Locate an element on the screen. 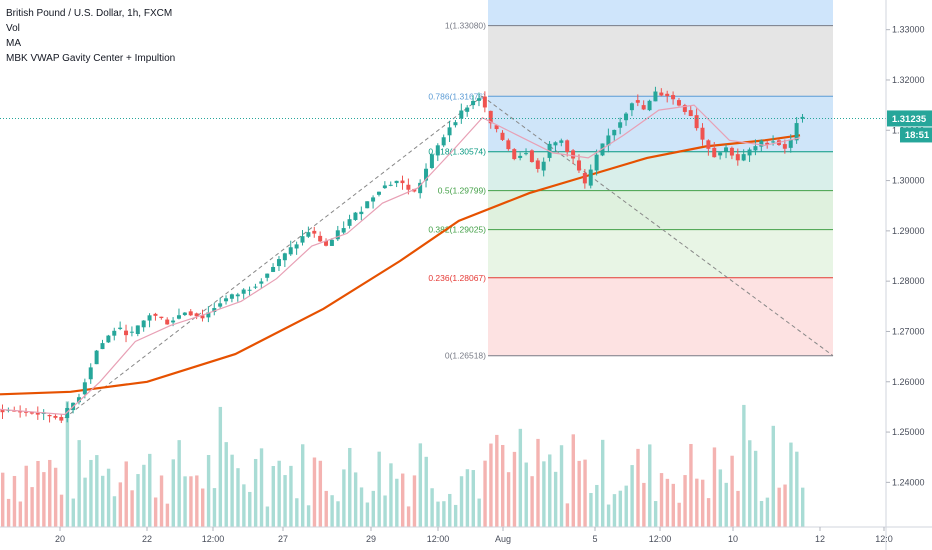  y-tick-label: 1.32000 is located at coordinates (908, 80).